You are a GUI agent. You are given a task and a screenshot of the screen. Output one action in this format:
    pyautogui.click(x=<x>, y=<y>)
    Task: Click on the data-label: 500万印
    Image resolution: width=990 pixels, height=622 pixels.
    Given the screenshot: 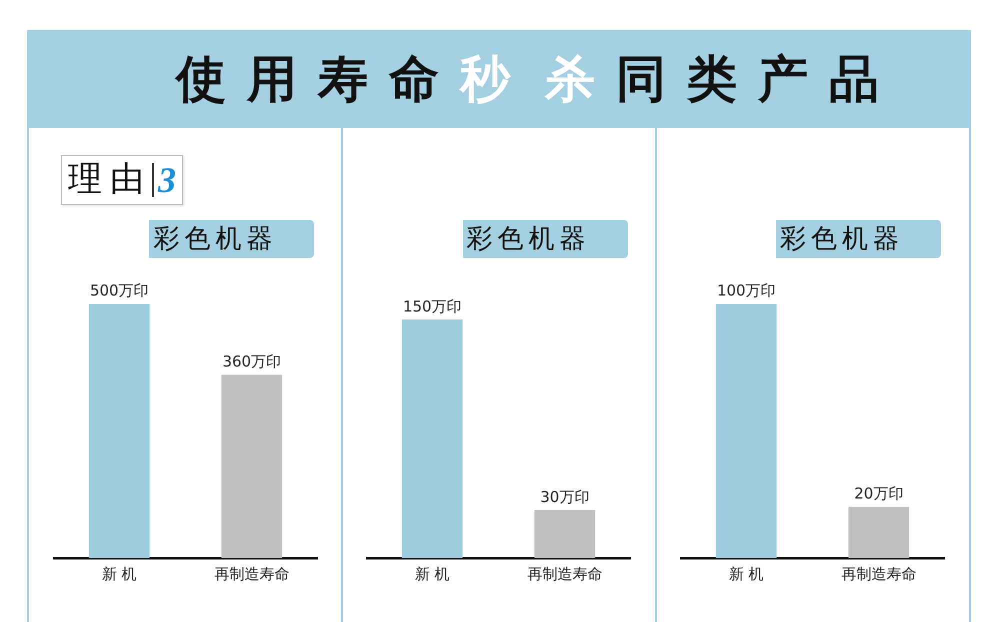 What is the action you would take?
    pyautogui.click(x=119, y=290)
    